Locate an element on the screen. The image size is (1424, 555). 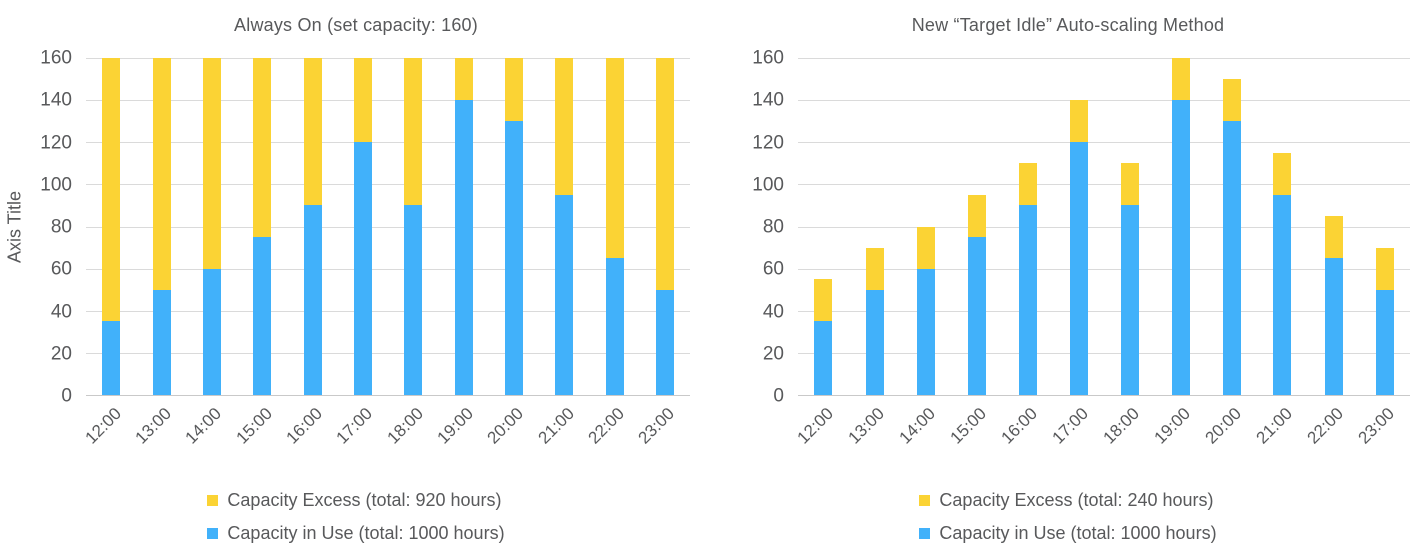
y-axis-title-column: Axis Title is located at coordinates (15, 227).